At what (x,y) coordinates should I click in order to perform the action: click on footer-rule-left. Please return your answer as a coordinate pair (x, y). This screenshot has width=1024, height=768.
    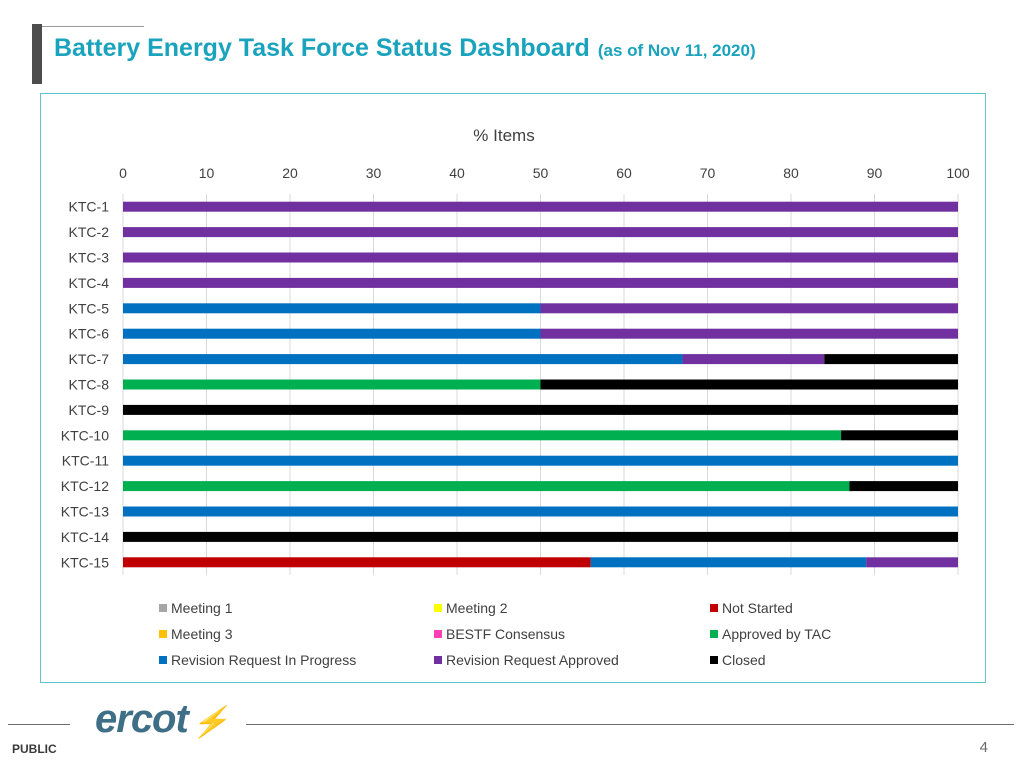
    Looking at the image, I should click on (39, 724).